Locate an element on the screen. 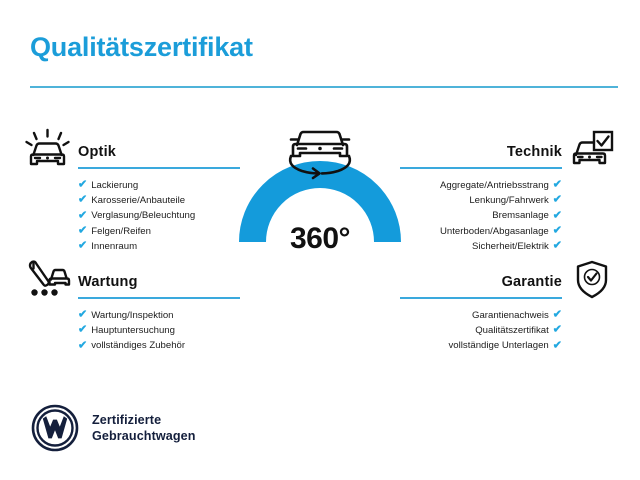 This screenshot has height=480, width=640. title-divider is located at coordinates (324, 87).